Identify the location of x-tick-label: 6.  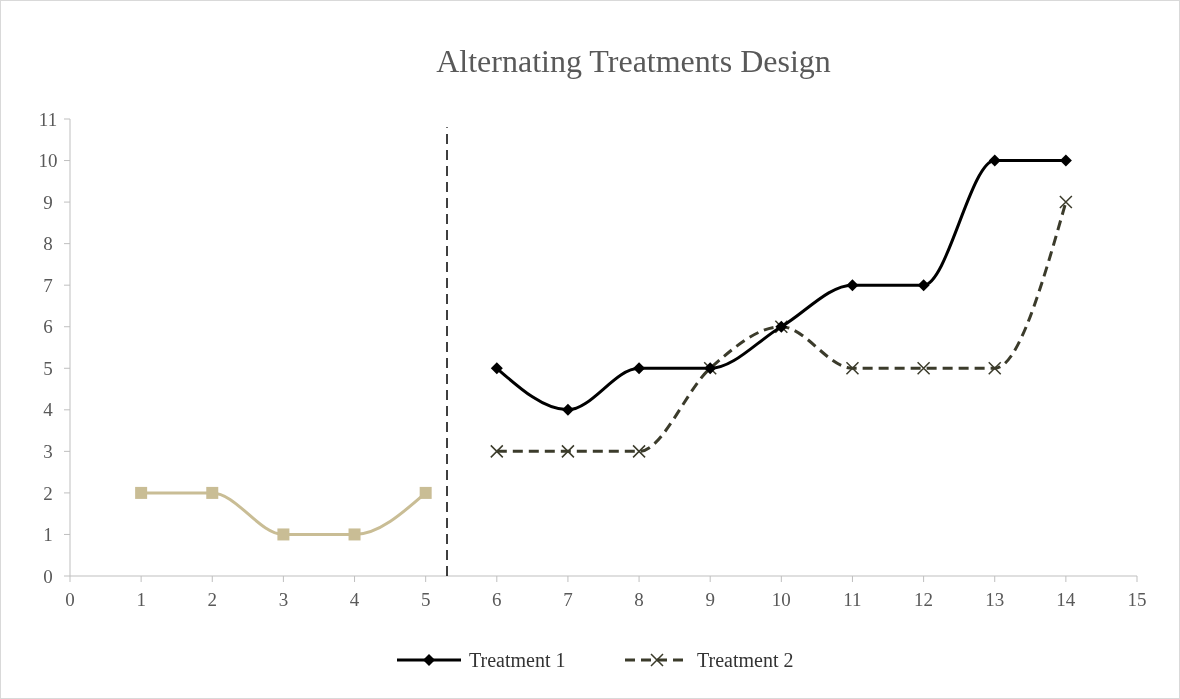
(497, 599).